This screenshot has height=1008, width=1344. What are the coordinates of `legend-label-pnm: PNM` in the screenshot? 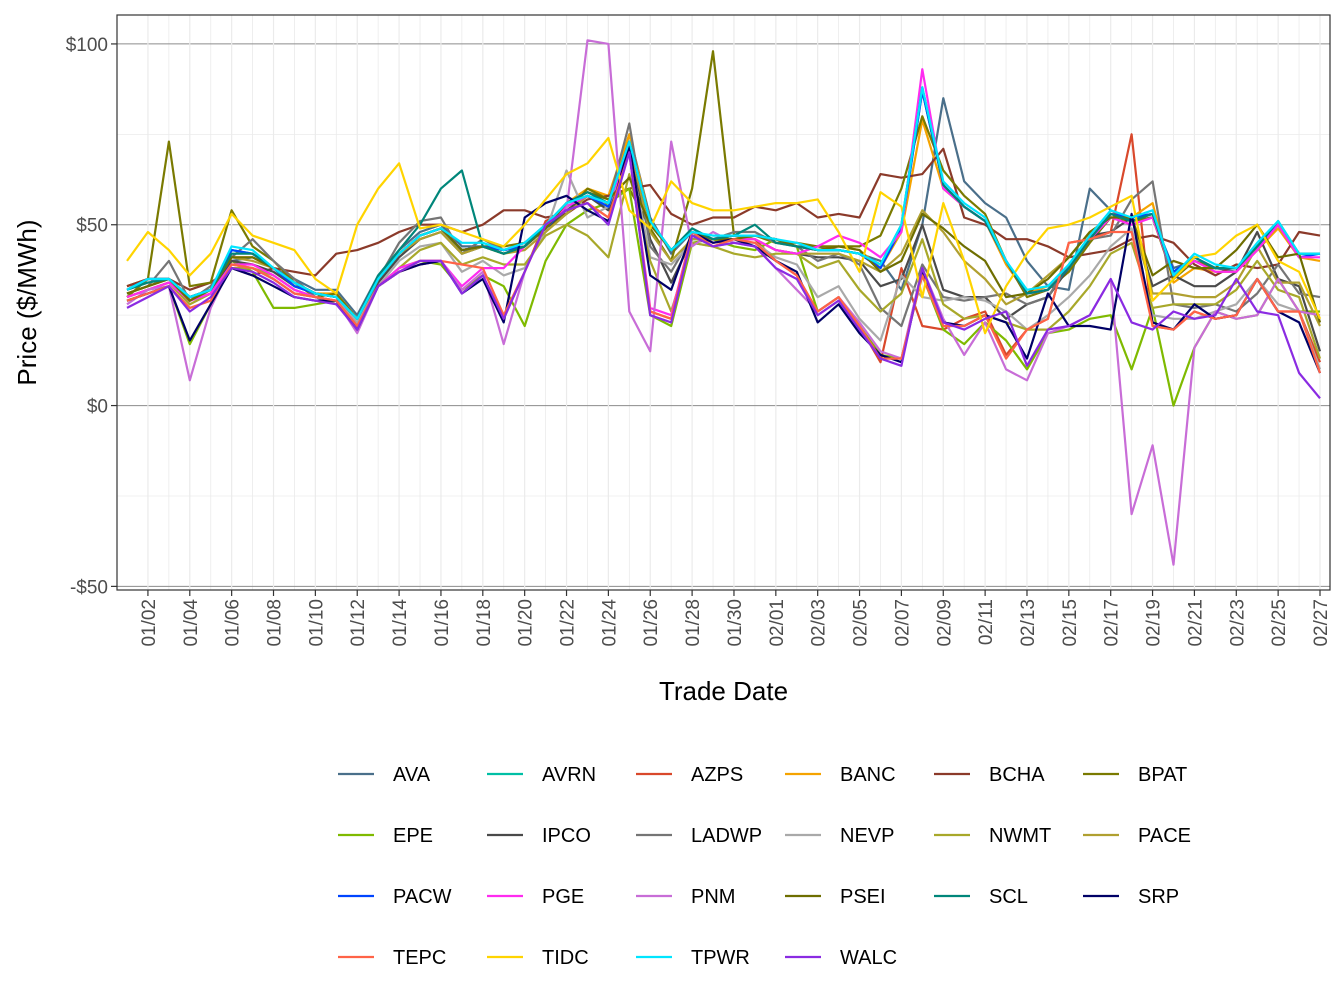 It's located at (713, 897).